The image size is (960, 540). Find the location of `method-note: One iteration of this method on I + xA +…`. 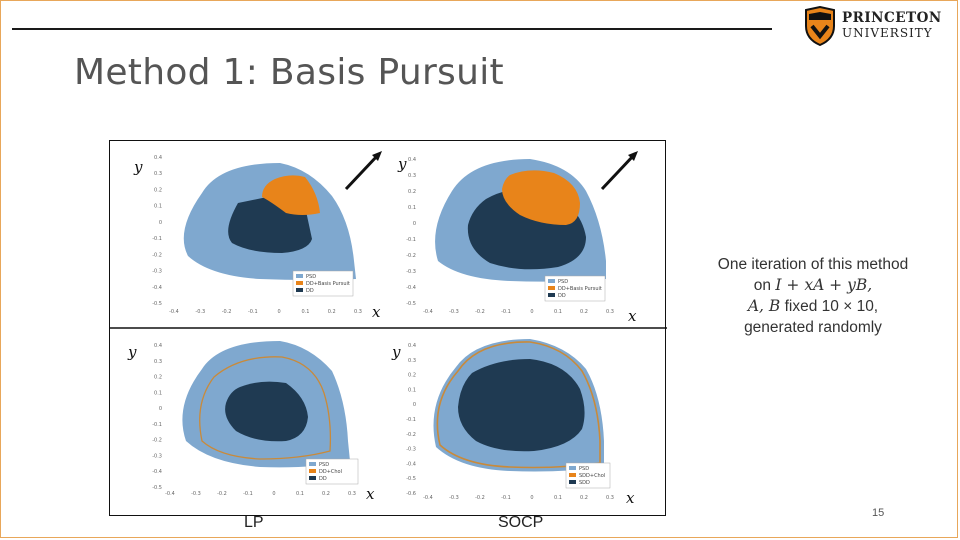

method-note: One iteration of this method on I + xA +… is located at coordinates (813, 296).